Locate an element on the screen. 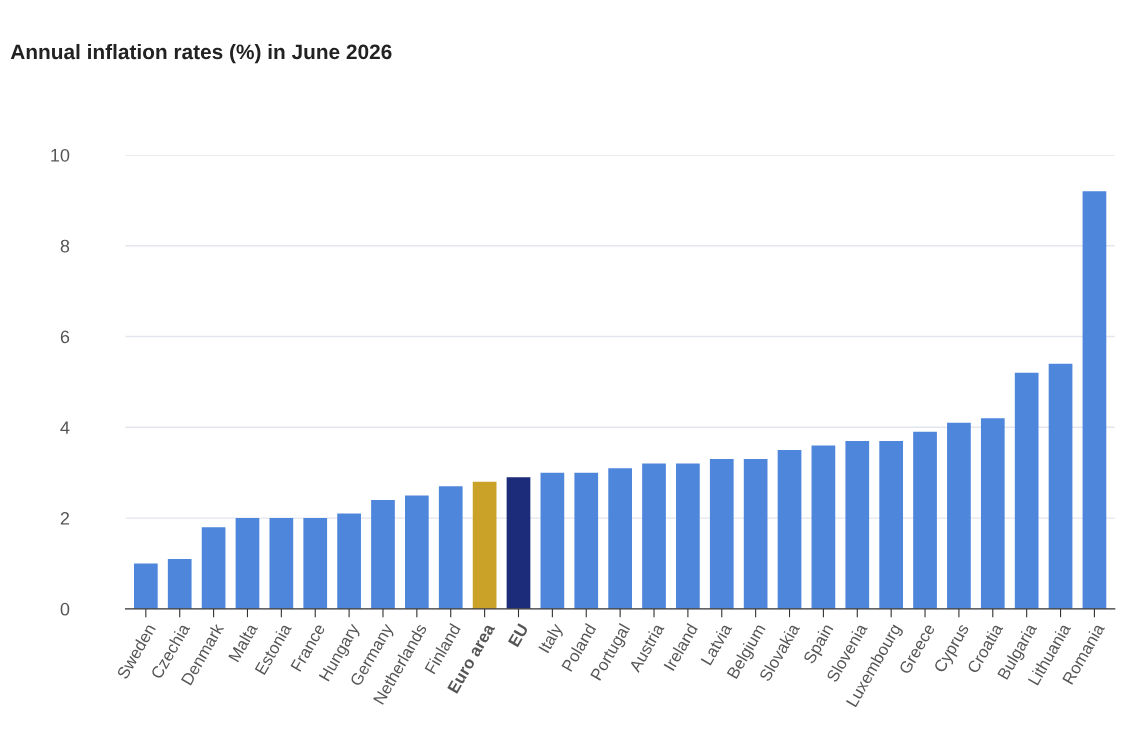 Image resolution: width=1141 pixels, height=738 pixels. chart-title: Annual inflation rates (%) in June 2026 is located at coordinates (201, 53).